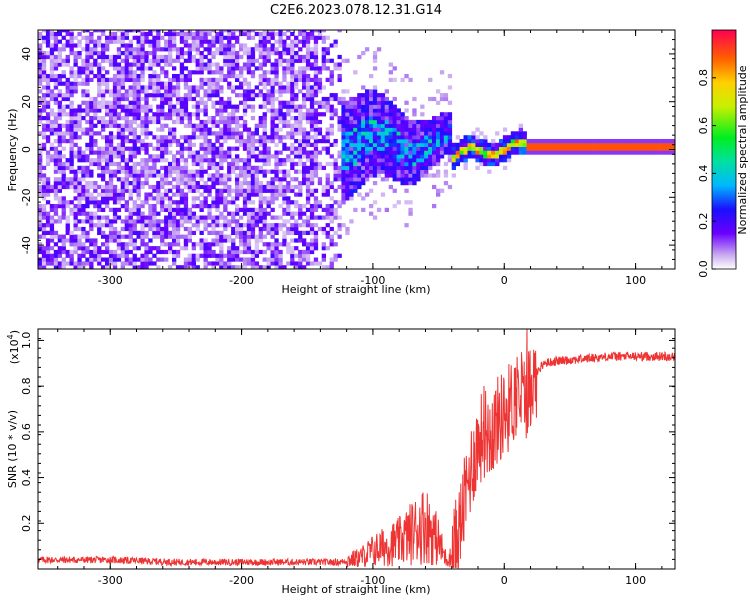 The width and height of the screenshot is (750, 600). Describe the element at coordinates (225, 225) in the screenshot. I see `heatmap-cell-2092` at that location.